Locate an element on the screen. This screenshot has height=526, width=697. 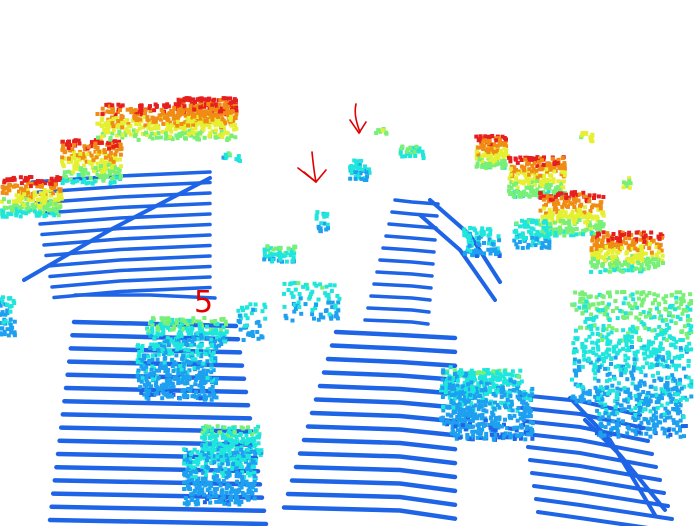
right-mid-blob is located at coordinates (482, 242).